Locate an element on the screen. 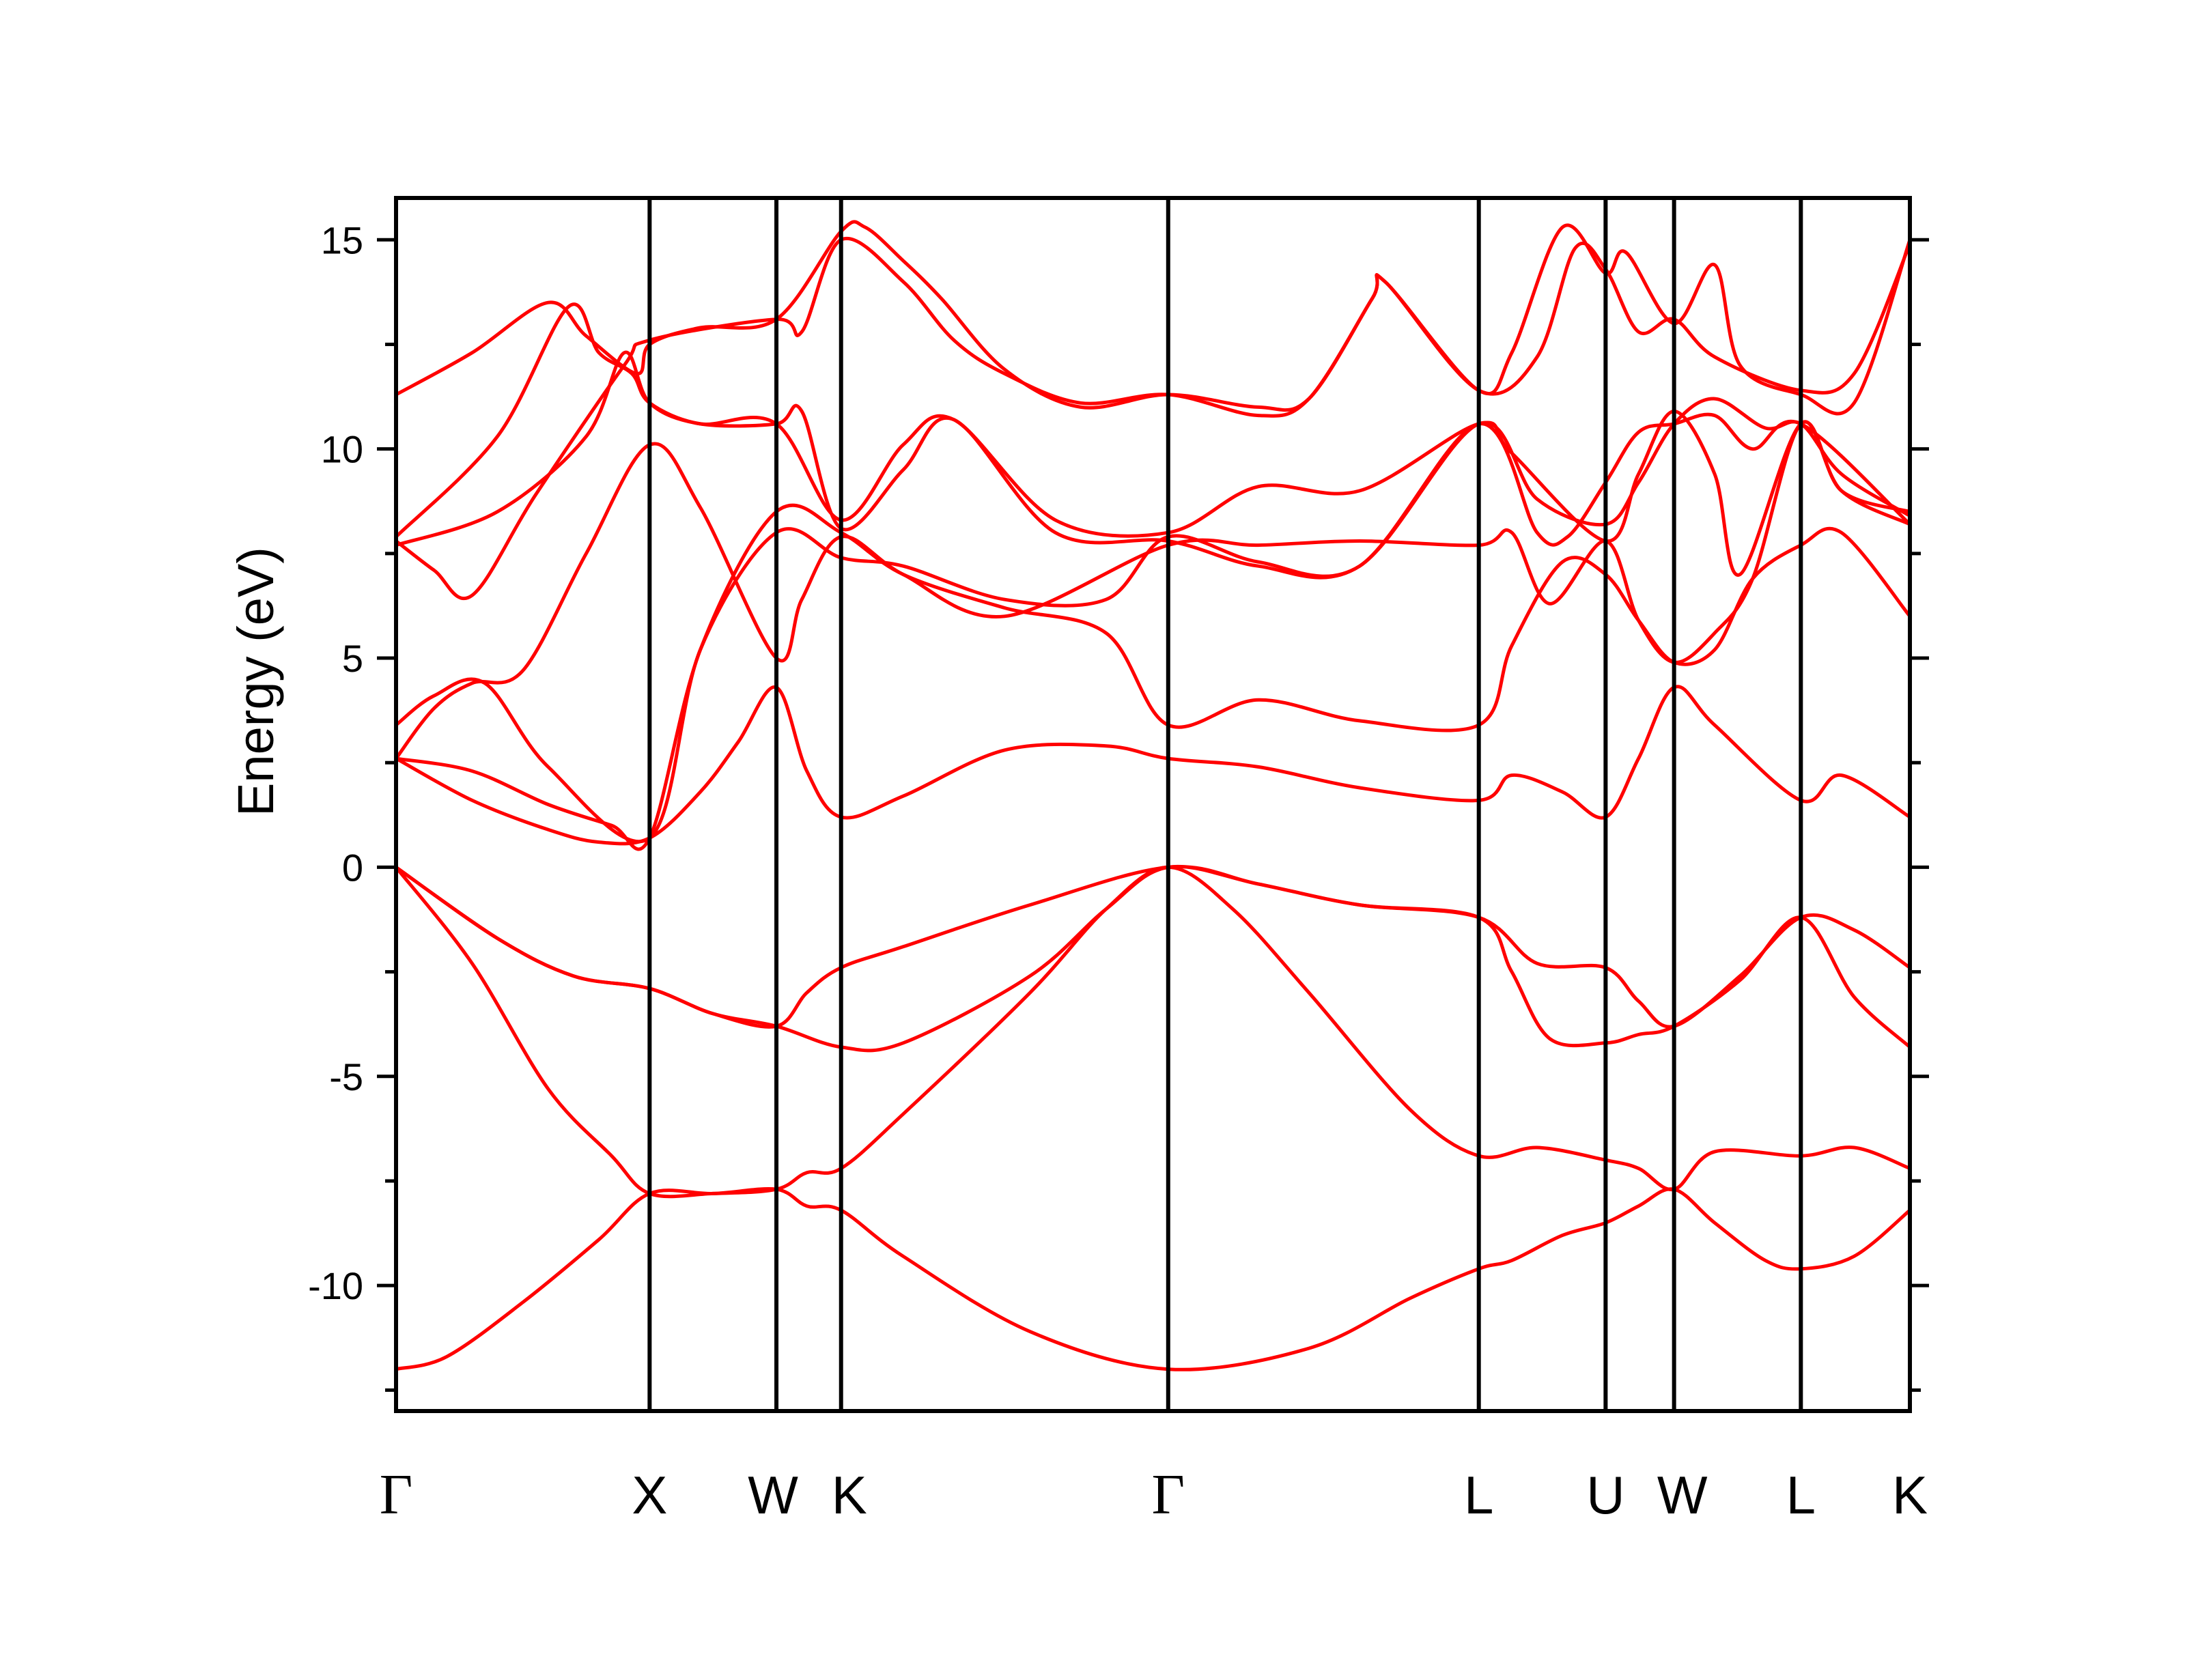 The width and height of the screenshot is (2196, 1680). y-tick-label-6: -10 is located at coordinates (336, 1285).